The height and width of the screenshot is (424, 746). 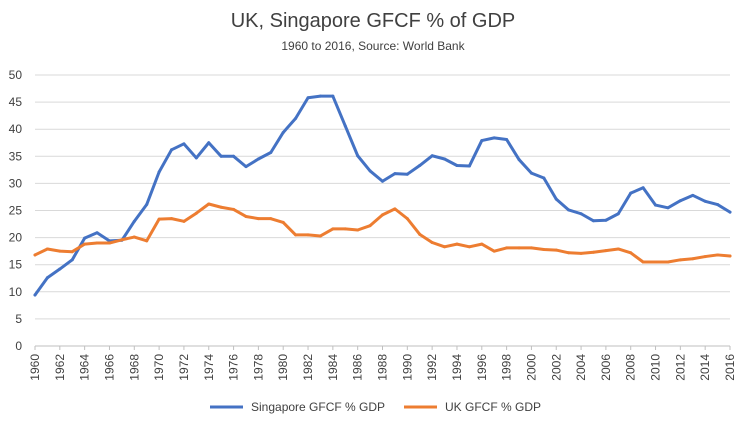 I want to click on x-tick-label: 1974, so click(x=209, y=367).